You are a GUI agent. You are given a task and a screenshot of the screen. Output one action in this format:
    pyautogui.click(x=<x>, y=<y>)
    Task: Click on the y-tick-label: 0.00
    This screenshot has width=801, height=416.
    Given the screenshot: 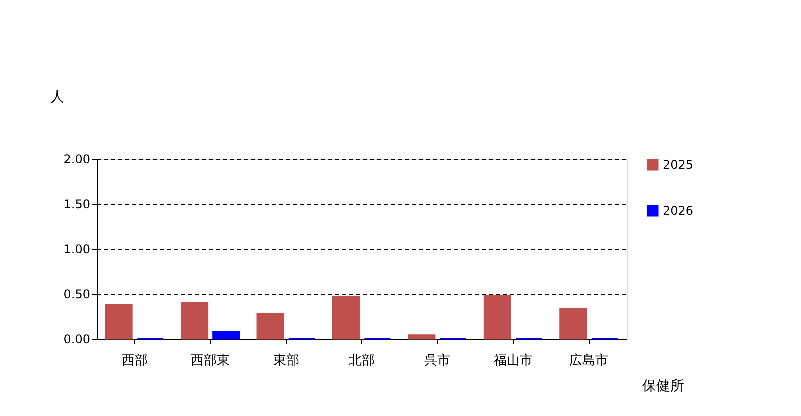 What is the action you would take?
    pyautogui.click(x=77, y=339)
    